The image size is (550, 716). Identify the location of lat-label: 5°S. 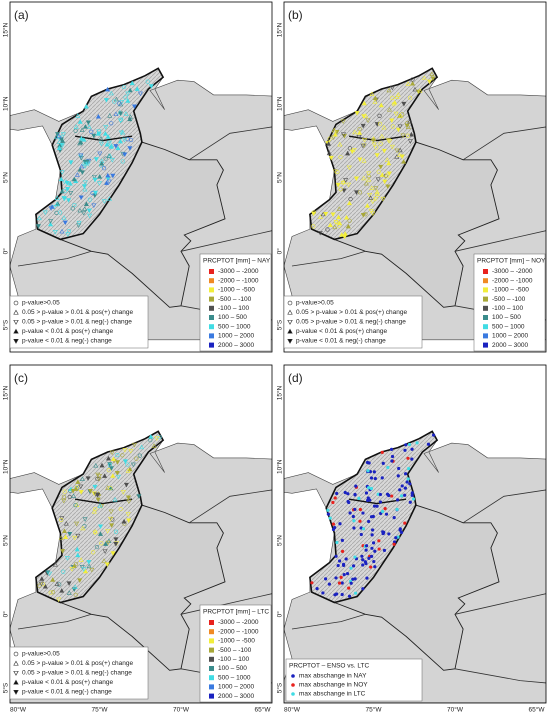
(280, 687).